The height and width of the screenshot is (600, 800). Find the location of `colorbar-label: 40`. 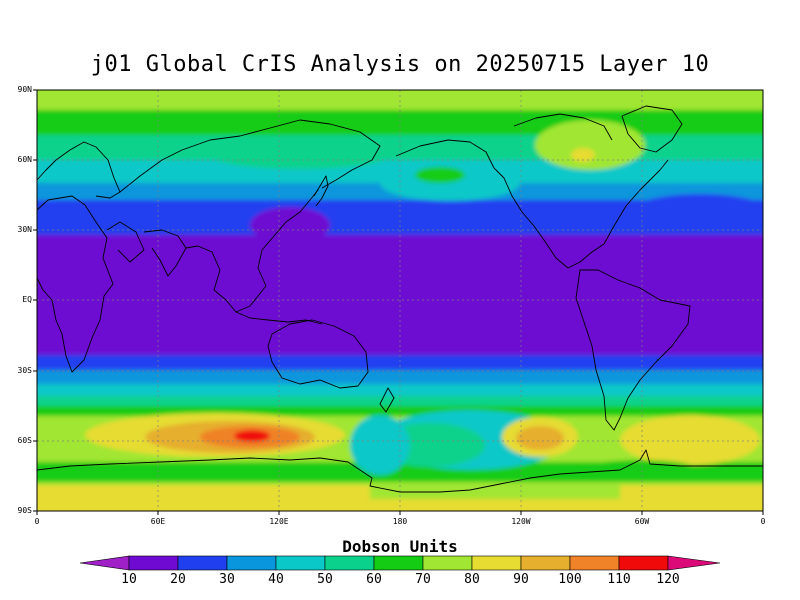

colorbar-label: 40 is located at coordinates (276, 579).